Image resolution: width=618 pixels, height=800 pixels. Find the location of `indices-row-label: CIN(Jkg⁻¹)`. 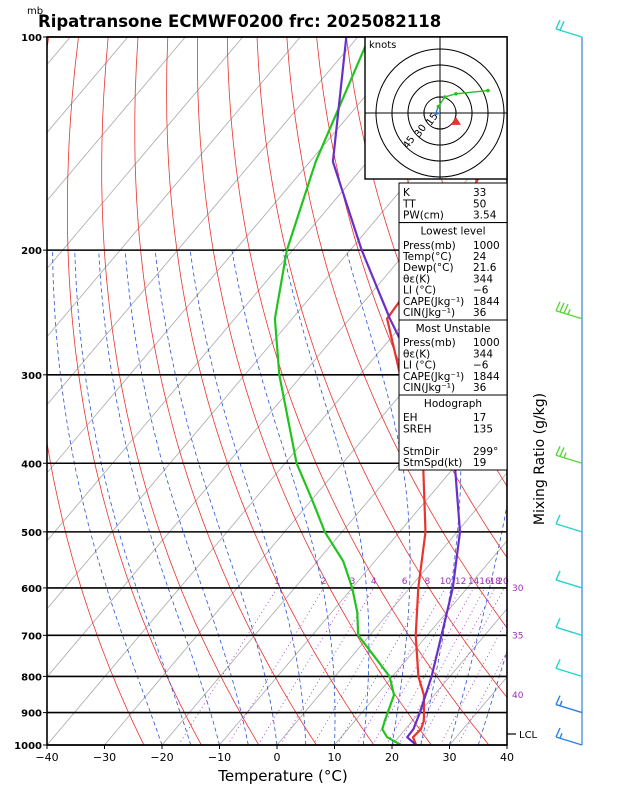

indices-row-label: CIN(Jkg⁻¹) is located at coordinates (429, 313).